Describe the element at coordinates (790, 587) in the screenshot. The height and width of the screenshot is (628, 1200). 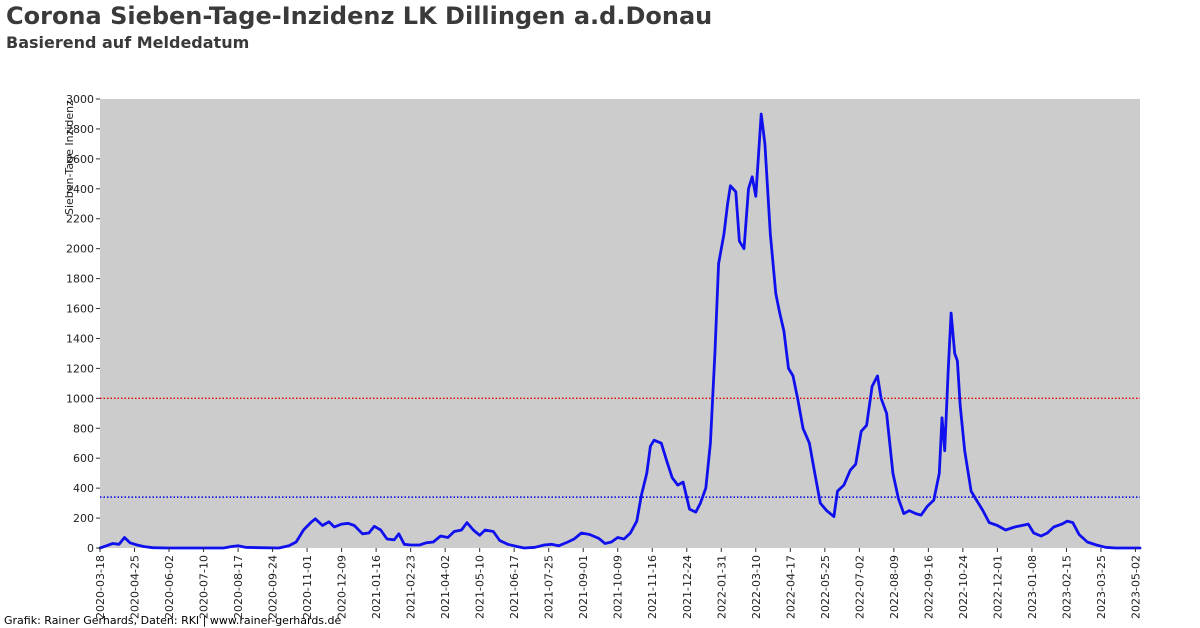
I see `x-tick-label: 2022-04-17` at that location.